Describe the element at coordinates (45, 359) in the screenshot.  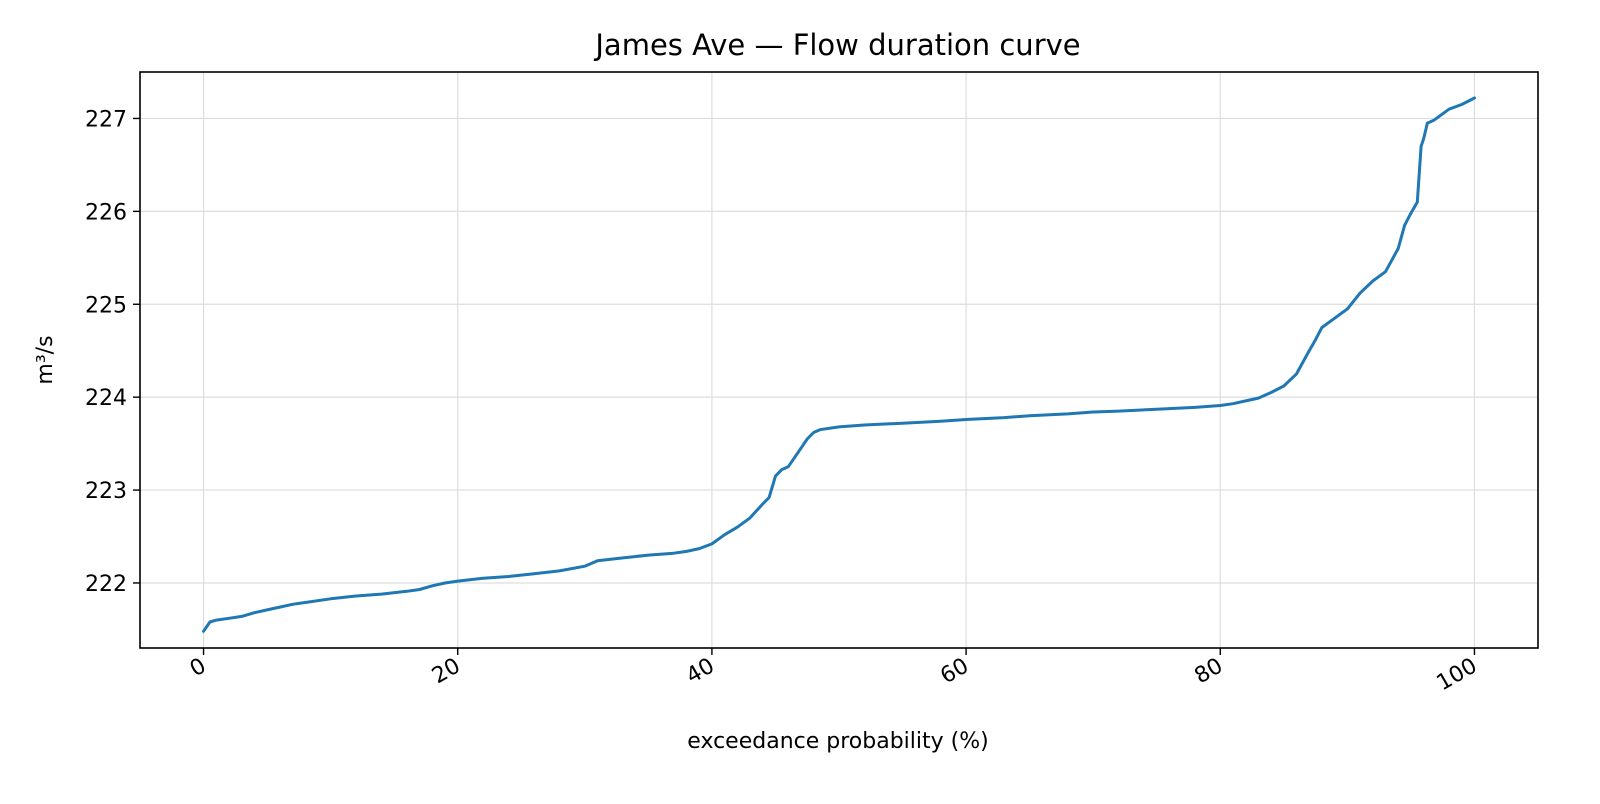
I see `y-axis-label: m³/s` at that location.